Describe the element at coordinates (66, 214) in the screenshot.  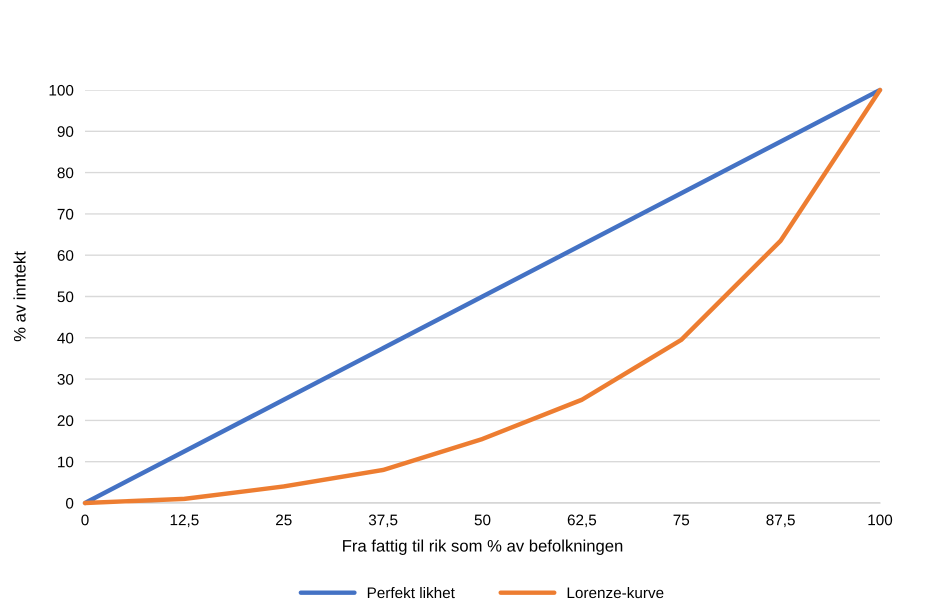
I see `y-tick-label: 70` at that location.